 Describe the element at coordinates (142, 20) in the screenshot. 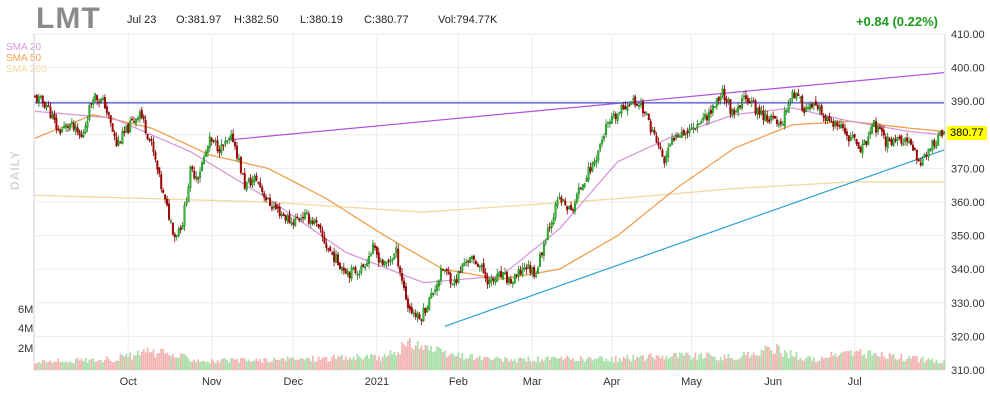

I see `date-label: Jul 23` at that location.